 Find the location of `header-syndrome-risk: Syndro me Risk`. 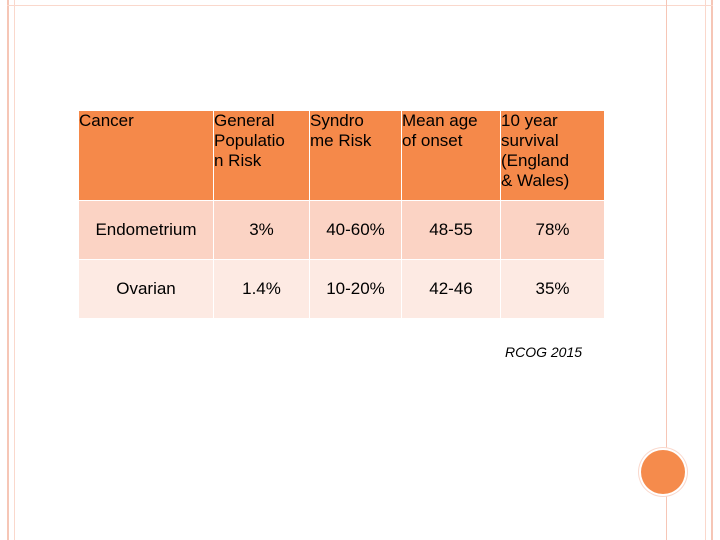

header-syndrome-risk: Syndro me Risk is located at coordinates (355, 155).